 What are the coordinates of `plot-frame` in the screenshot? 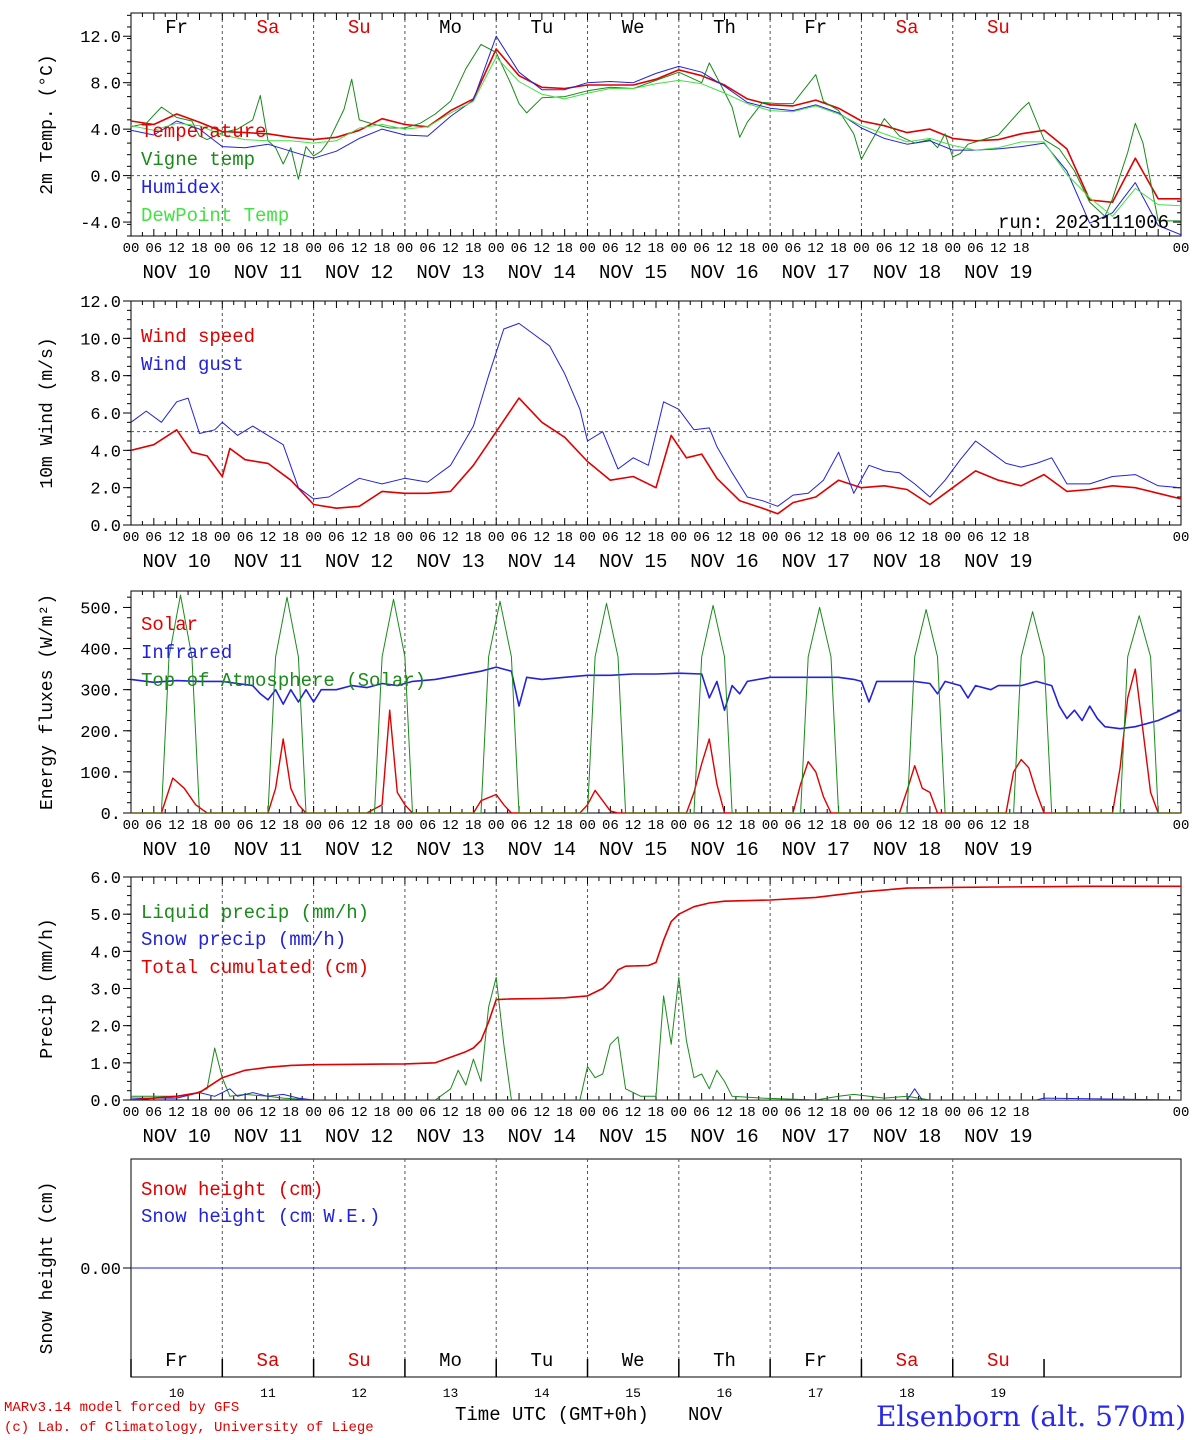 It's located at (656, 702).